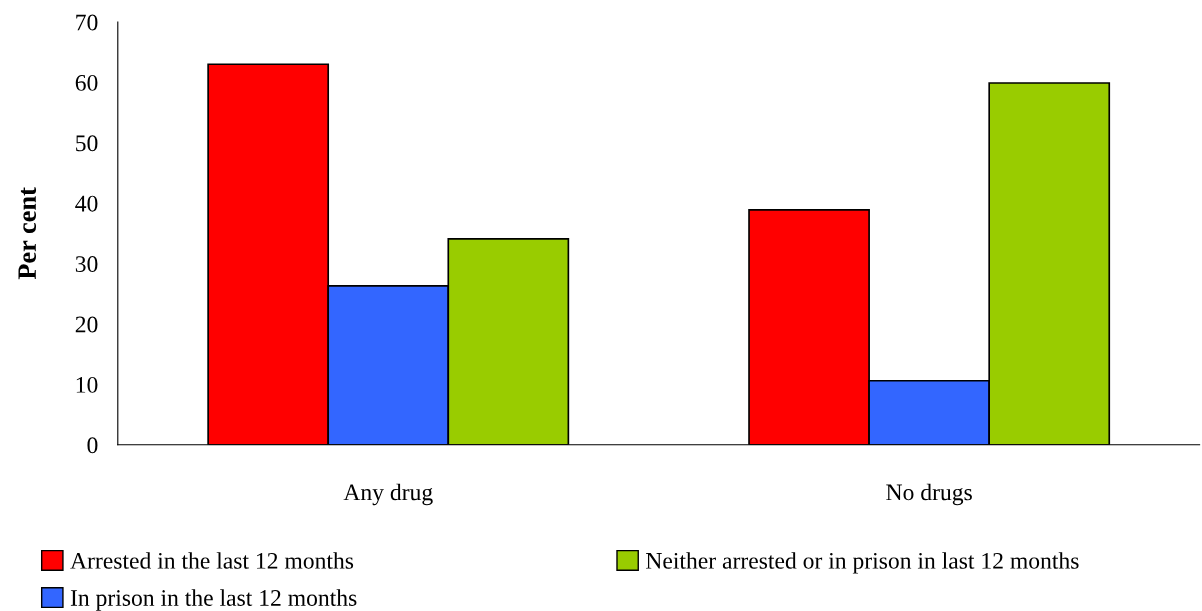 This screenshot has height=611, width=1202. Describe the element at coordinates (87, 143) in the screenshot. I see `y-tick-label: 50` at that location.